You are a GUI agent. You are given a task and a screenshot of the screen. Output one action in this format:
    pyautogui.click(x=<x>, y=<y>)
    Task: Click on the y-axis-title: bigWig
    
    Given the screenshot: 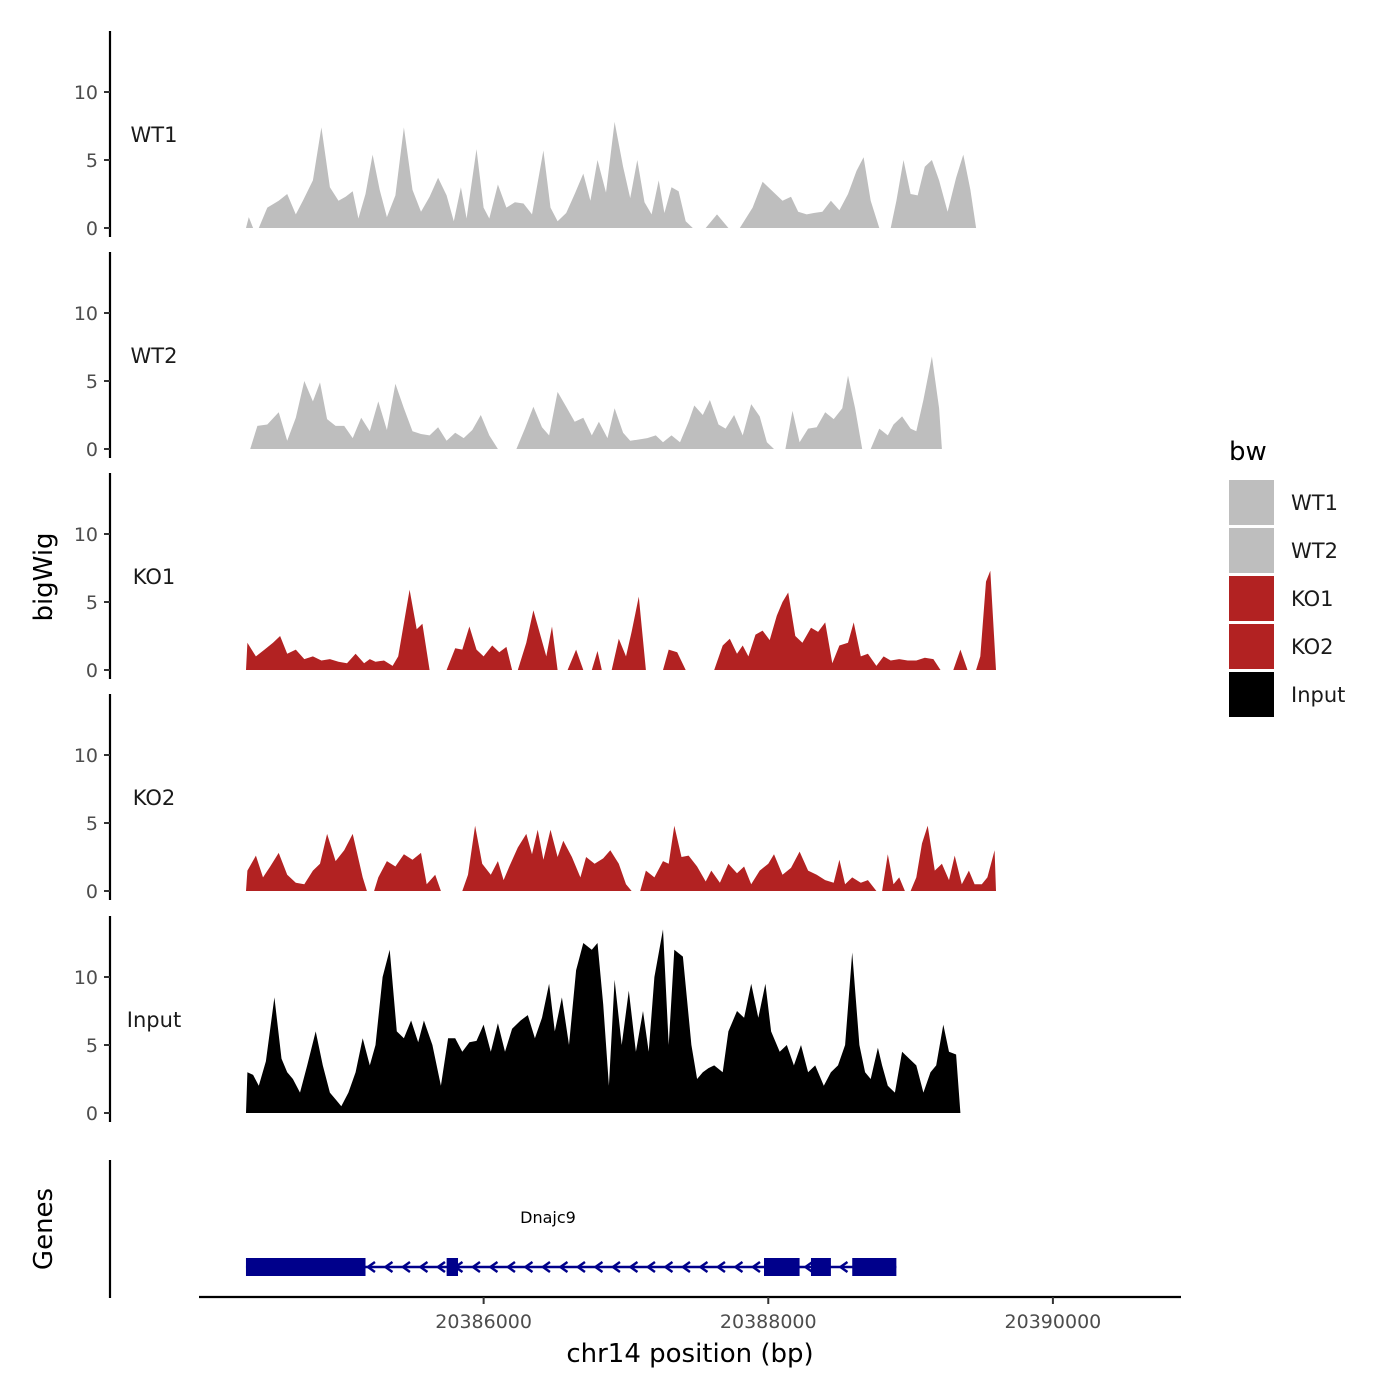 What is the action you would take?
    pyautogui.click(x=44, y=576)
    